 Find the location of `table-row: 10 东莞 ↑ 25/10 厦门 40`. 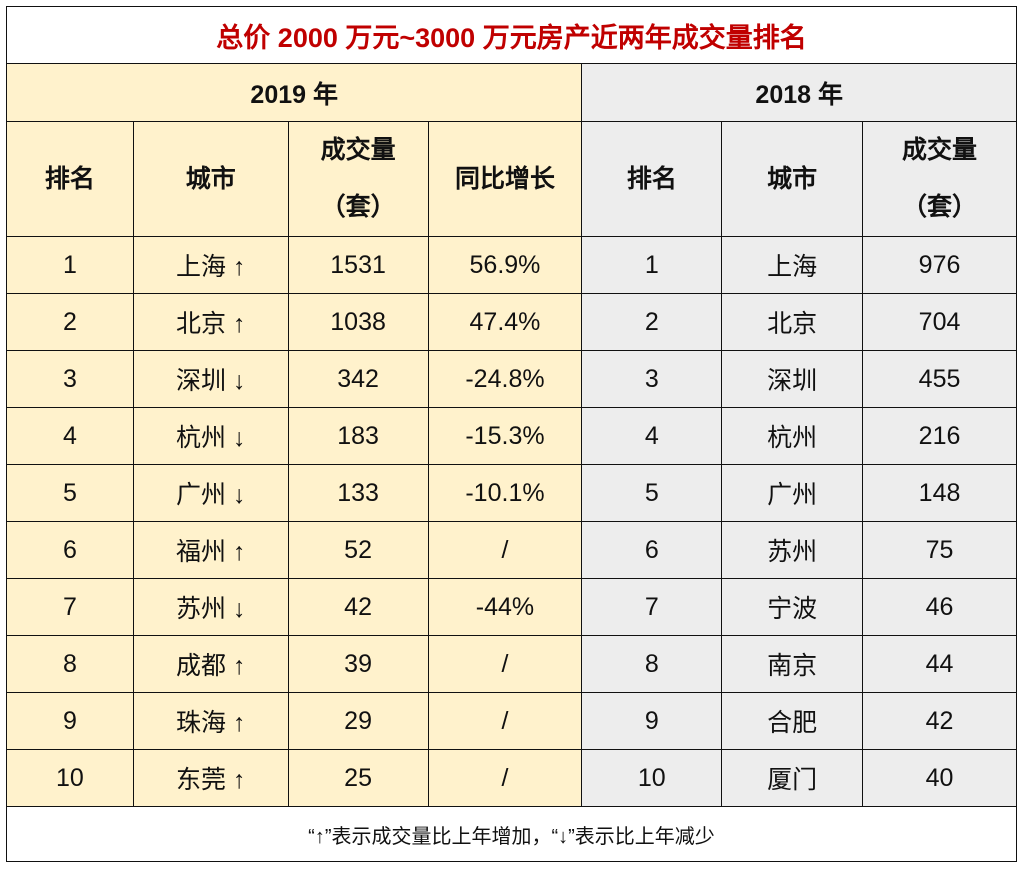

table-row: 10 东莞 ↑ 25/10 厦门 40 is located at coordinates (511, 778).